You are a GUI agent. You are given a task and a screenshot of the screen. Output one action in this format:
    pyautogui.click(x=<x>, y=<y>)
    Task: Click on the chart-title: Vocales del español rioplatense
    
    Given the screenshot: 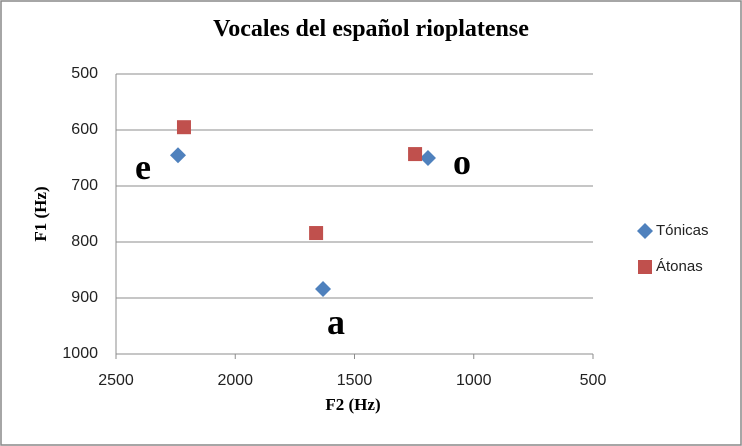 What is the action you would take?
    pyautogui.click(x=371, y=29)
    